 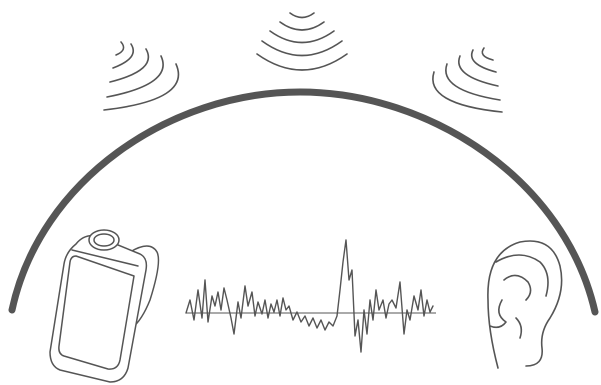 What do you see at coordinates (310, 296) in the screenshot?
I see `audio-waveform-icon` at bounding box center [310, 296].